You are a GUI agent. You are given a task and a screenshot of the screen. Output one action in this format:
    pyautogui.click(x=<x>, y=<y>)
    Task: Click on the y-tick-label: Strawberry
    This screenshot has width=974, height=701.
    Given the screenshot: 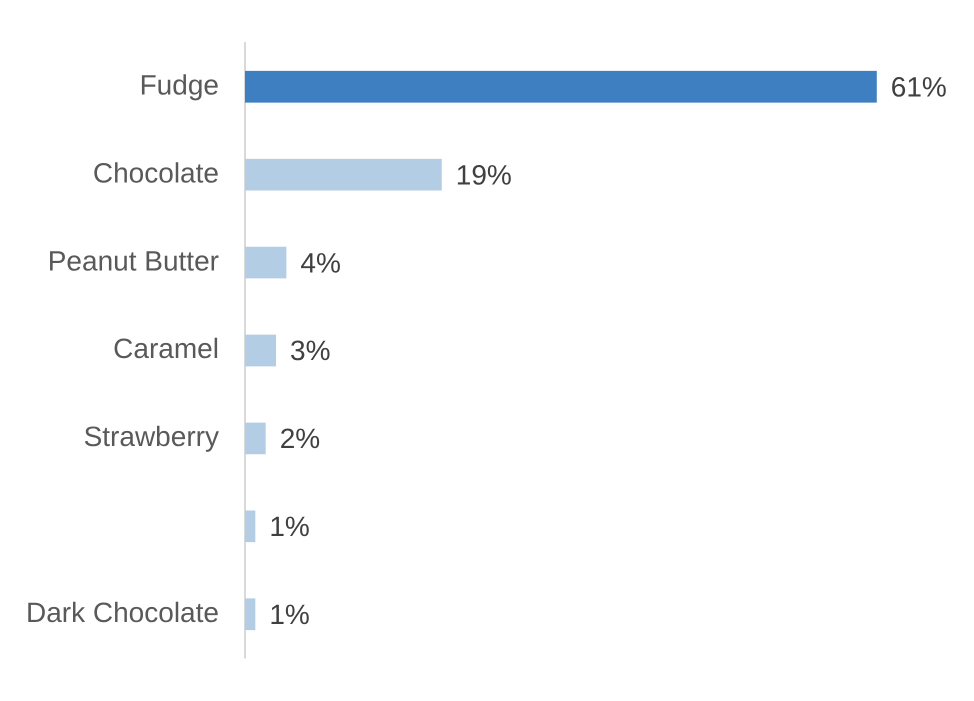 What is the action you would take?
    pyautogui.click(x=151, y=436)
    